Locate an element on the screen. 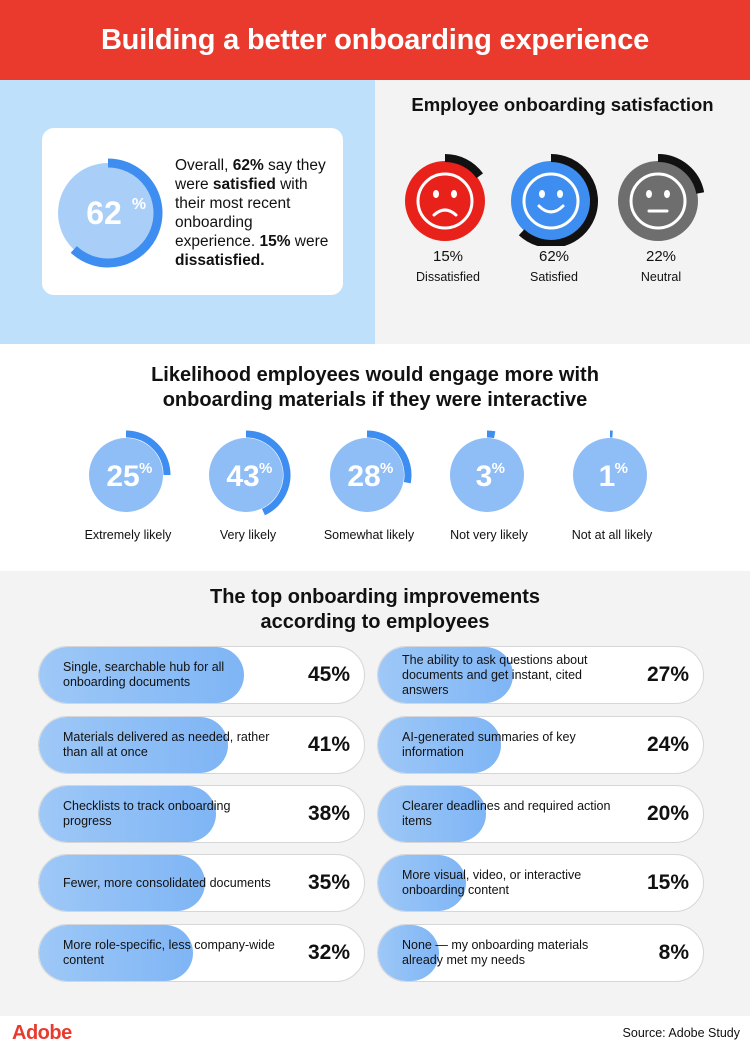 This screenshot has width=750, height=1056. face-pct: 22% is located at coordinates (661, 256).